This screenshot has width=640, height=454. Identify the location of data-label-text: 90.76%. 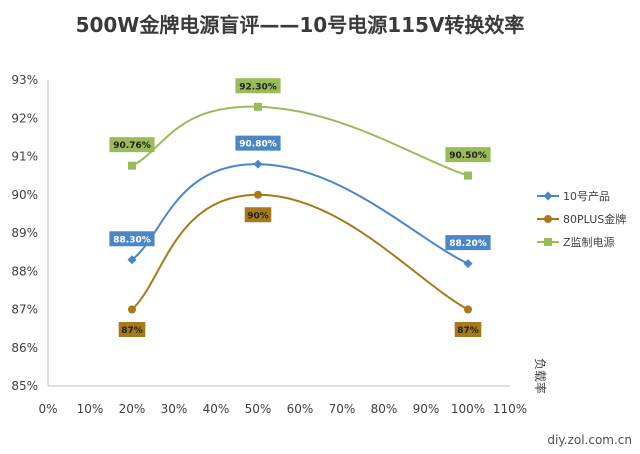
(132, 146).